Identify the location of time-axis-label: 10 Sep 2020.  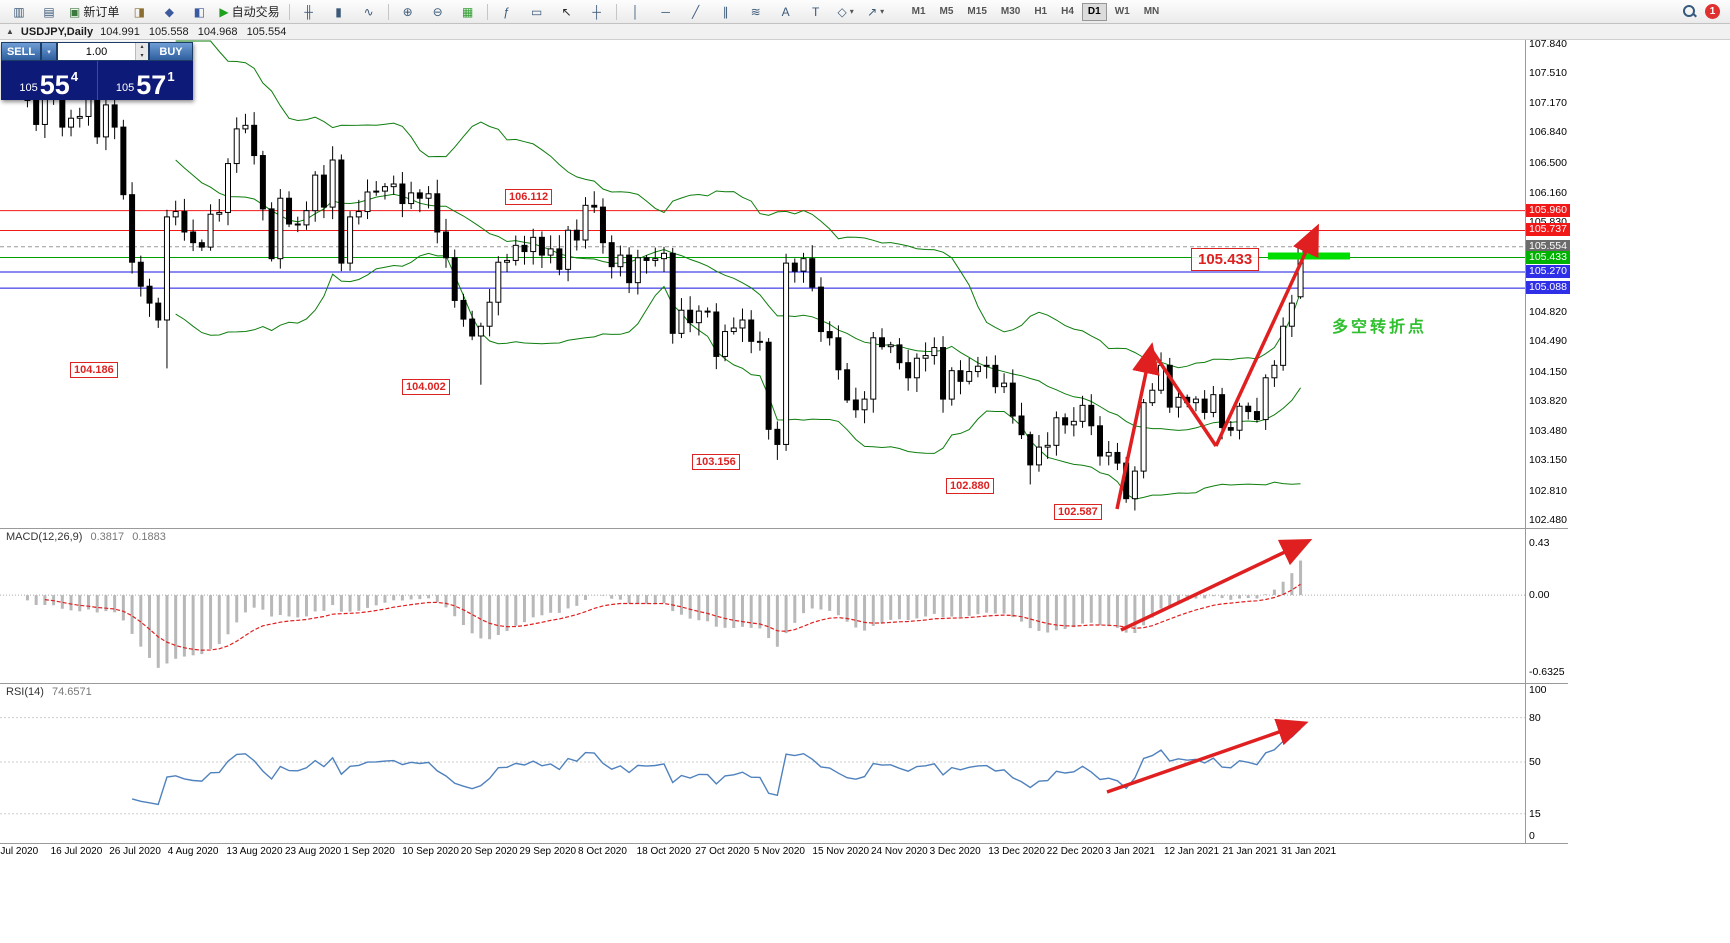
(430, 851).